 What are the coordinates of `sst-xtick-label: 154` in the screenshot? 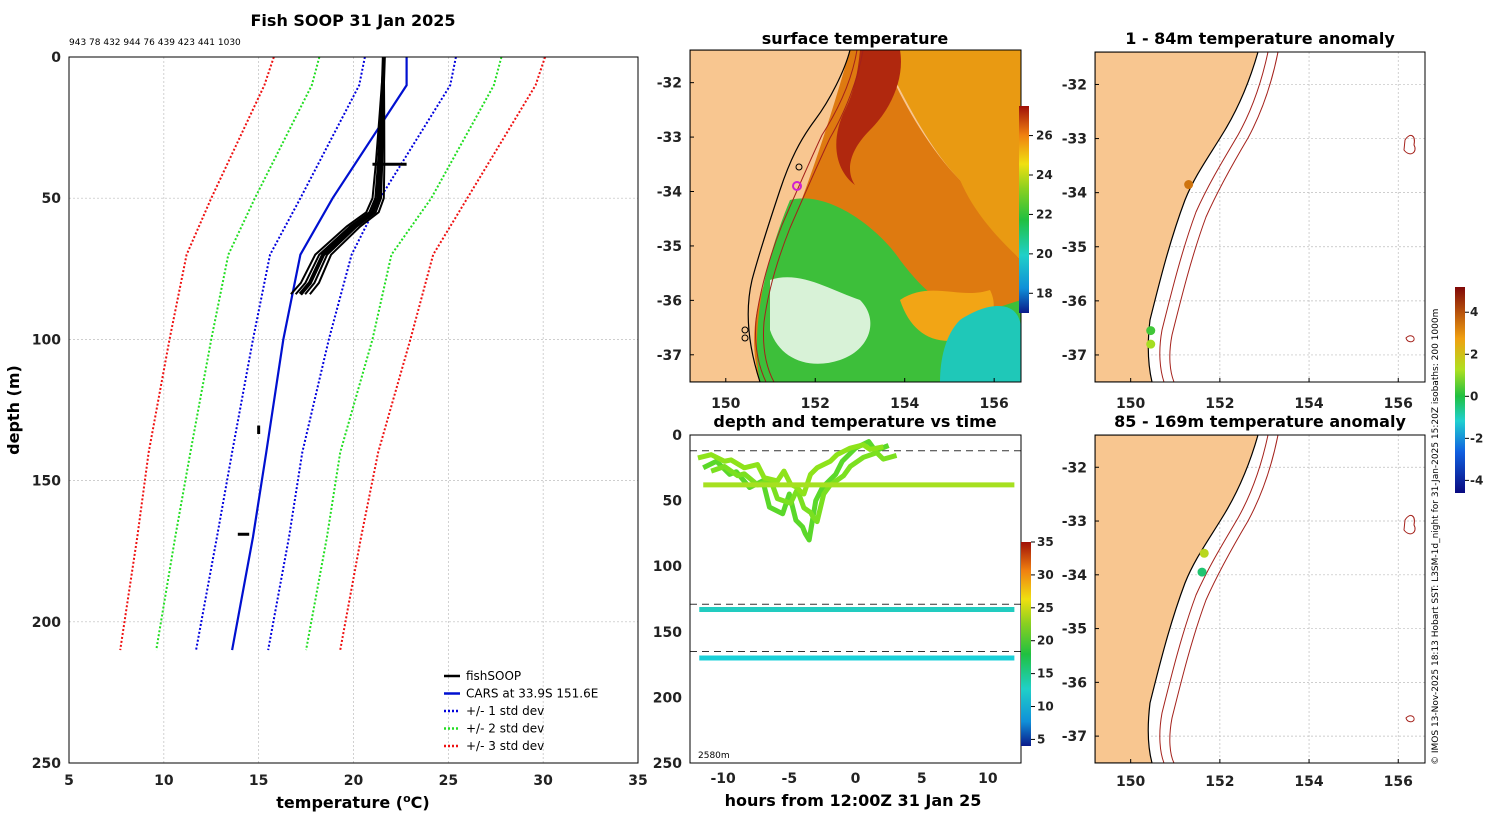 It's located at (904, 404).